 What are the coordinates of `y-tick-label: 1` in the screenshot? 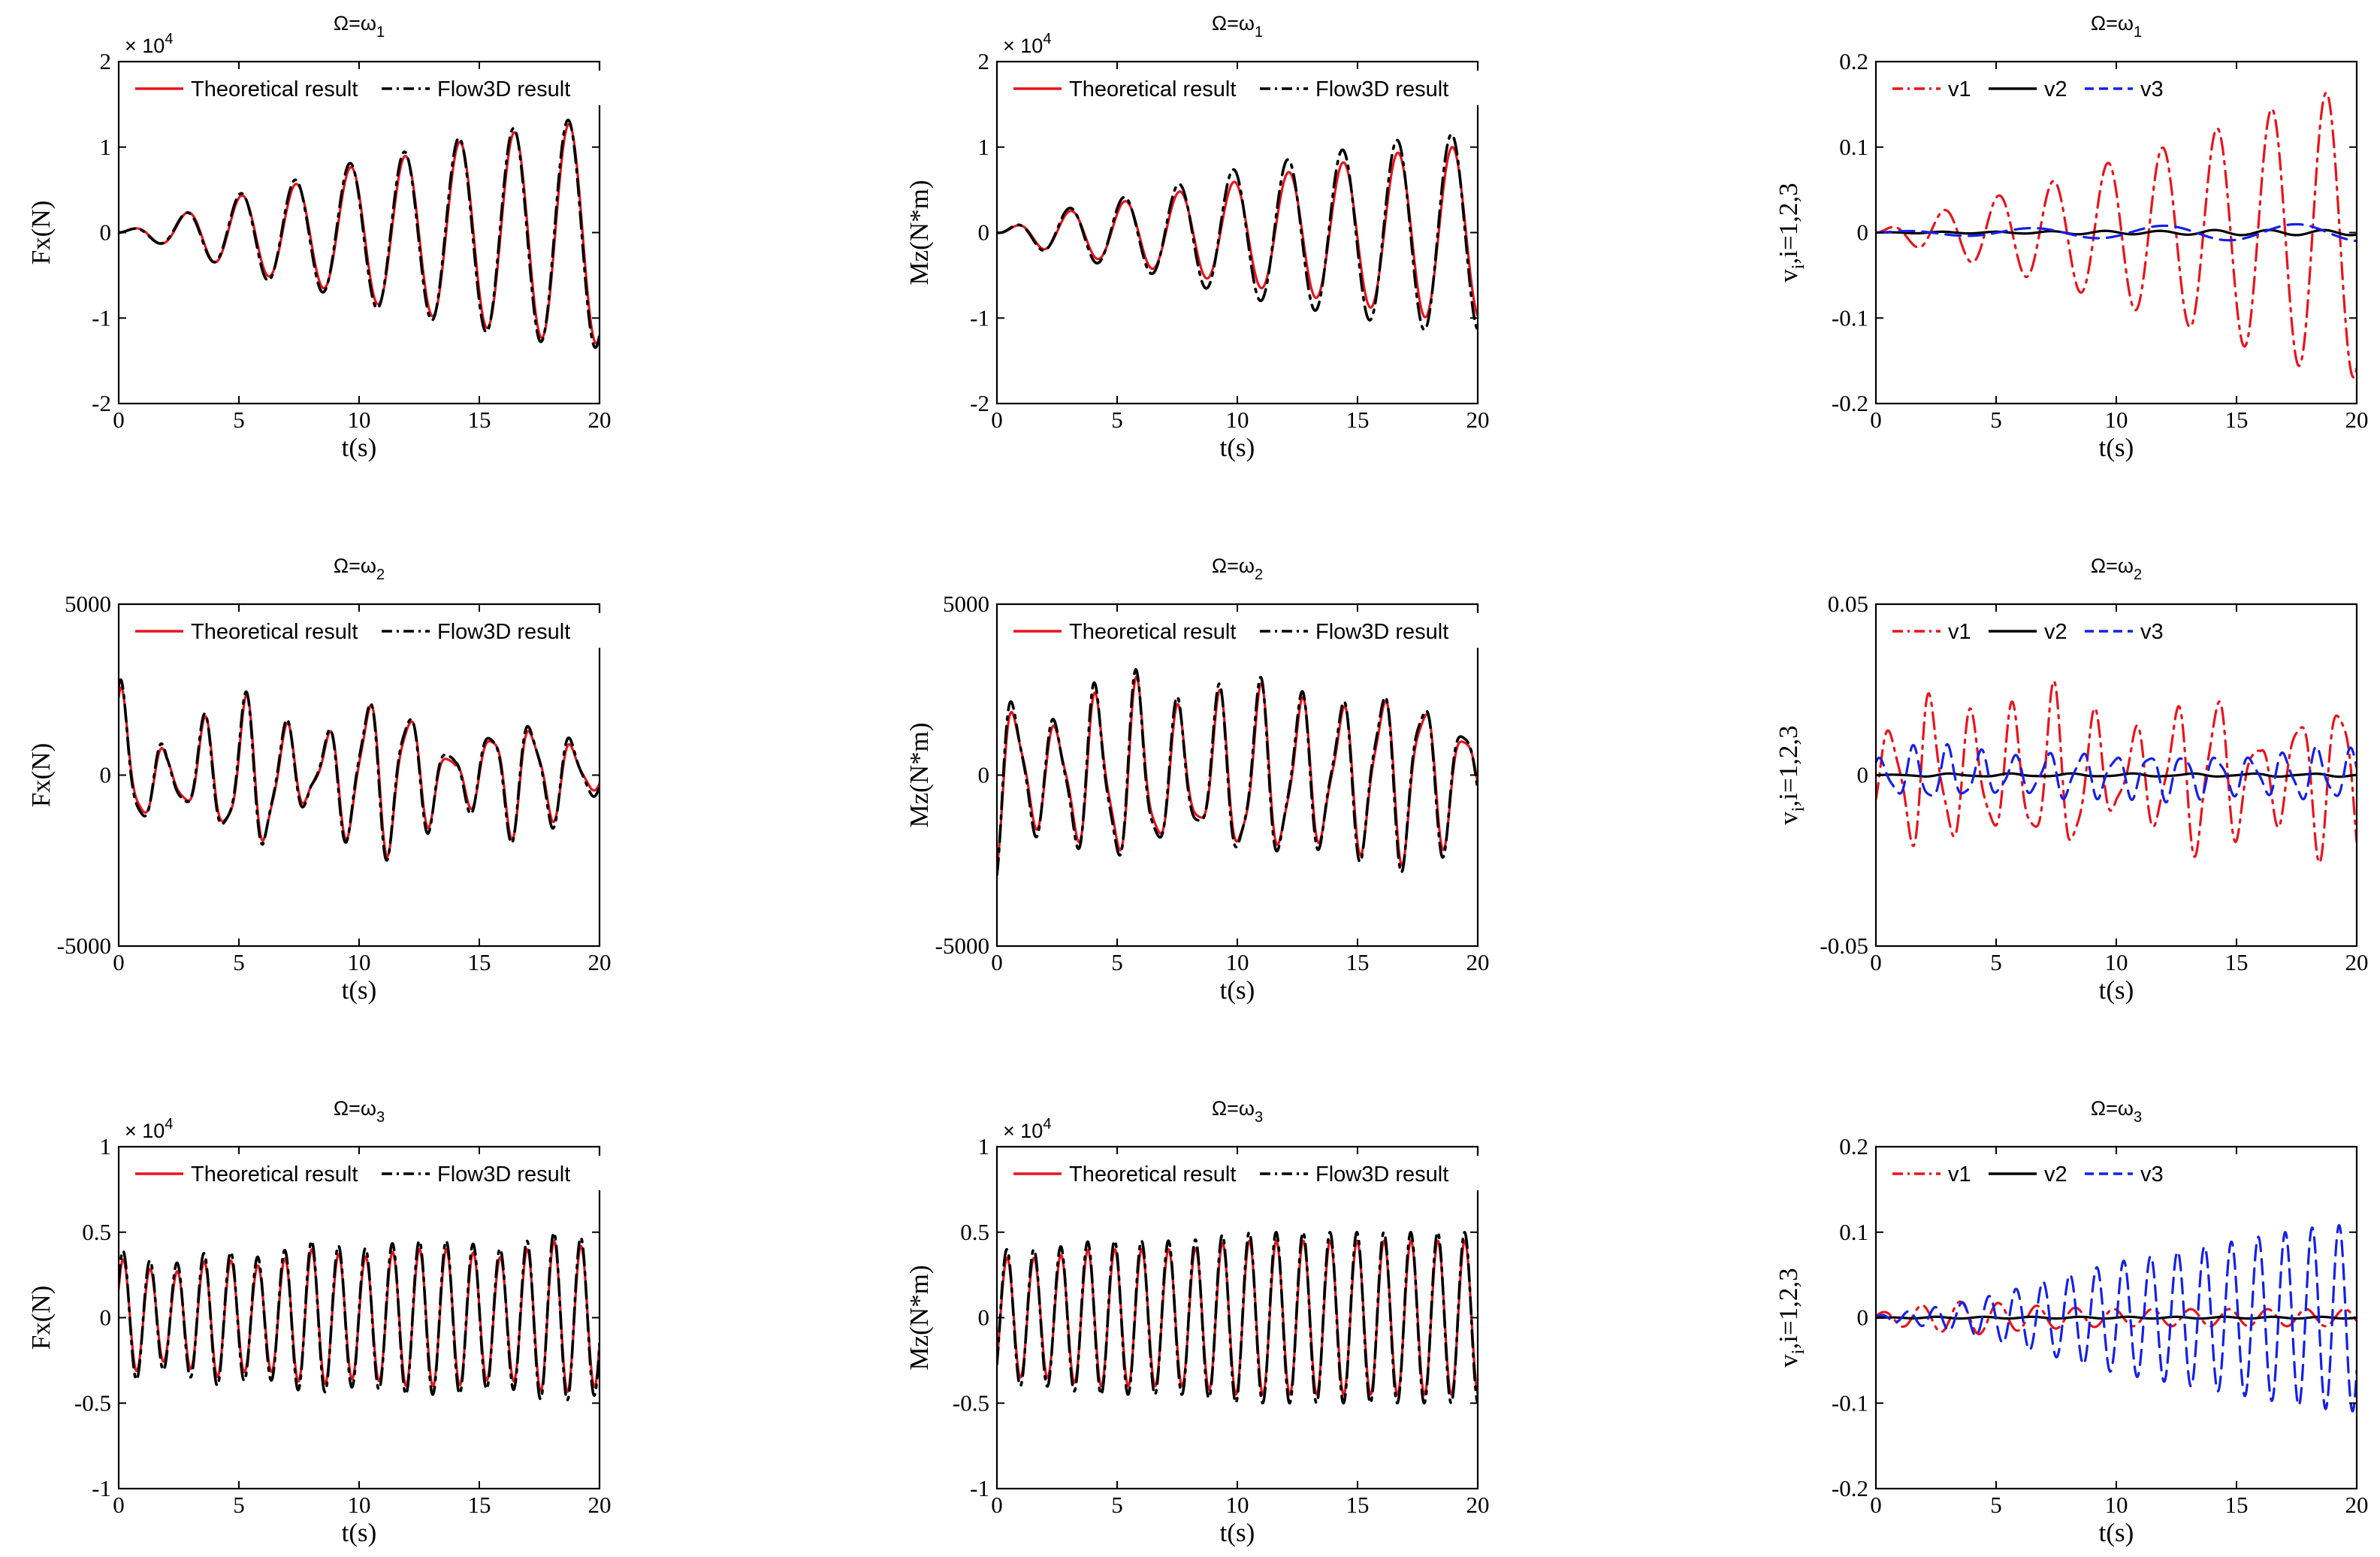 It's located at (984, 147).